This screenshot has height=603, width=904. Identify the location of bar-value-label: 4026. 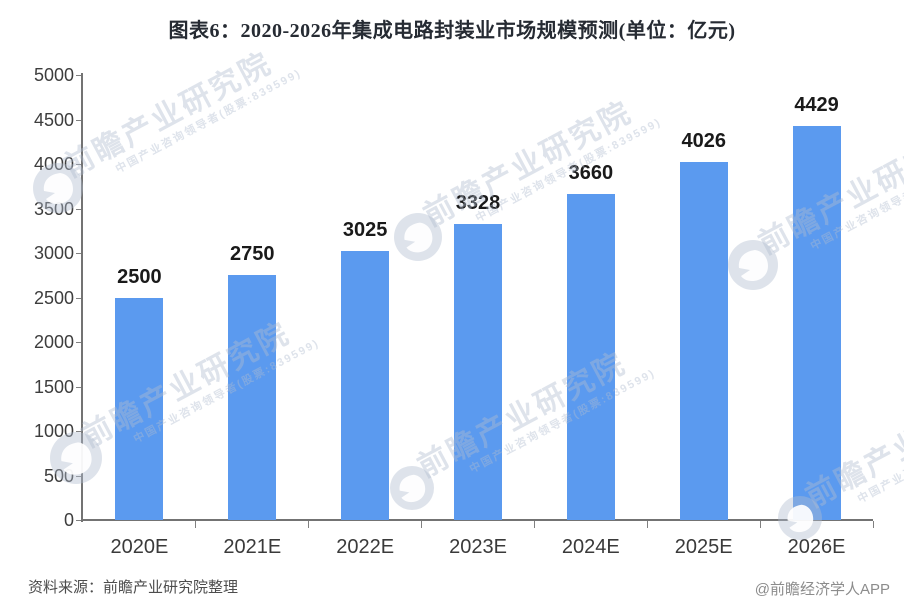
(703, 140).